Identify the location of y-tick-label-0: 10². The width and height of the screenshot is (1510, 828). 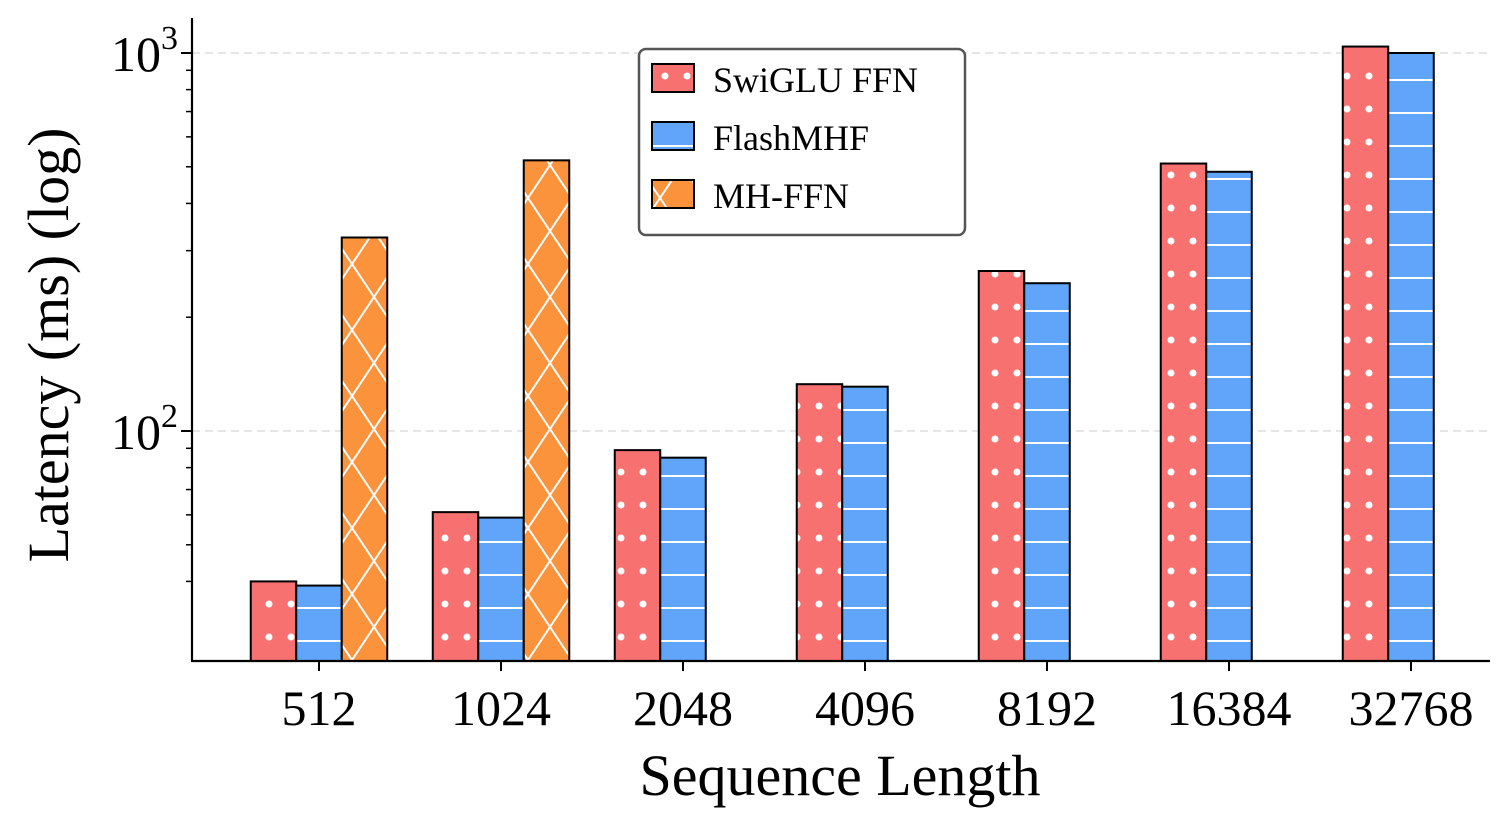
(144, 429).